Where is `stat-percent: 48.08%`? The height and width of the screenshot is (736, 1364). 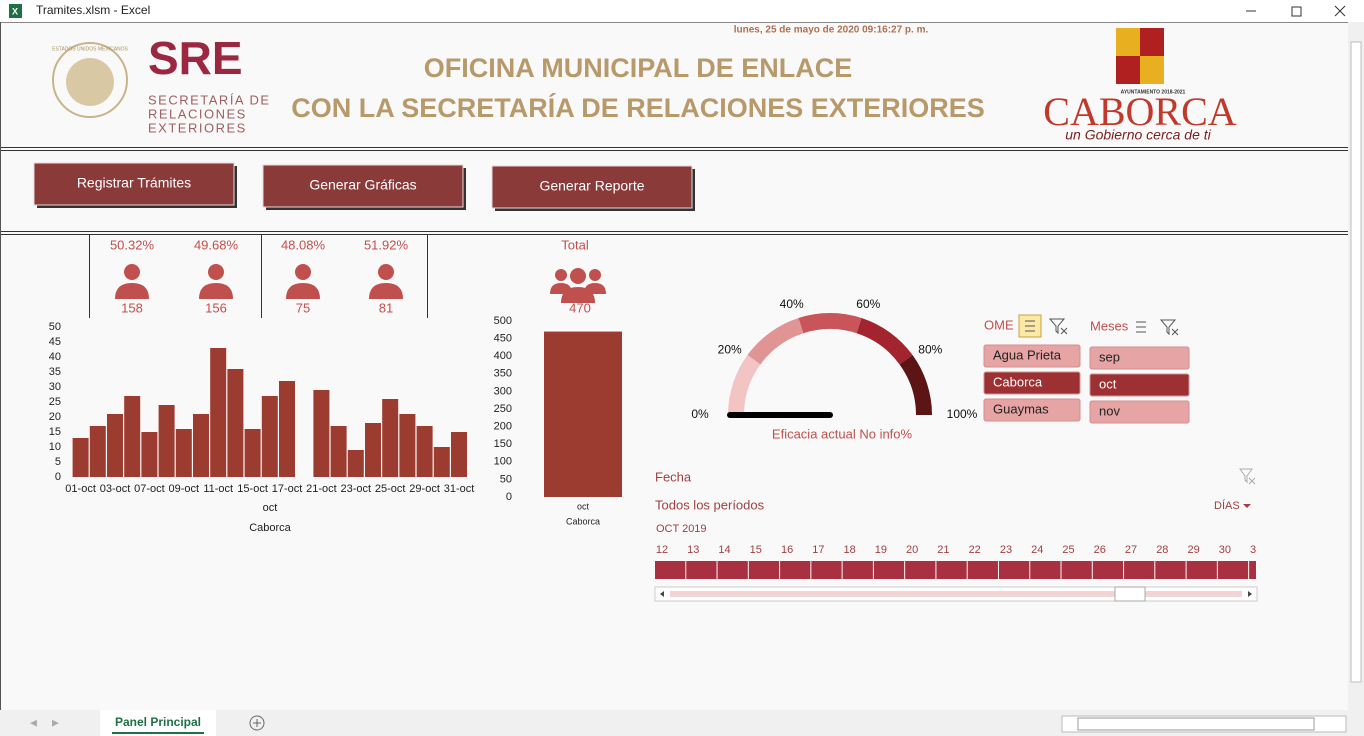
stat-percent: 48.08% is located at coordinates (303, 244).